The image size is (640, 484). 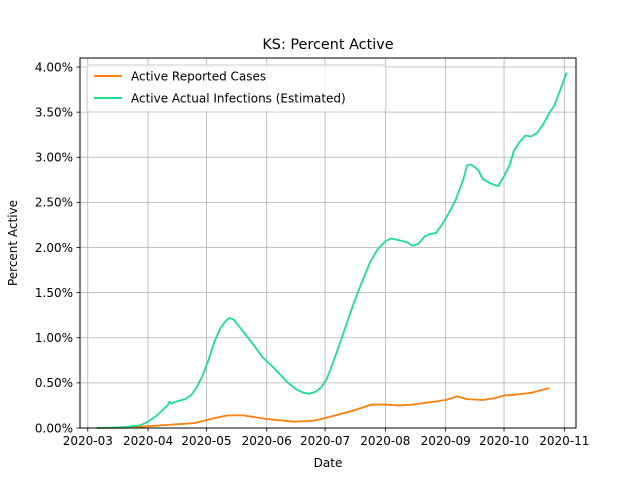 I want to click on x-tick-label: 2020-03, so click(x=88, y=441).